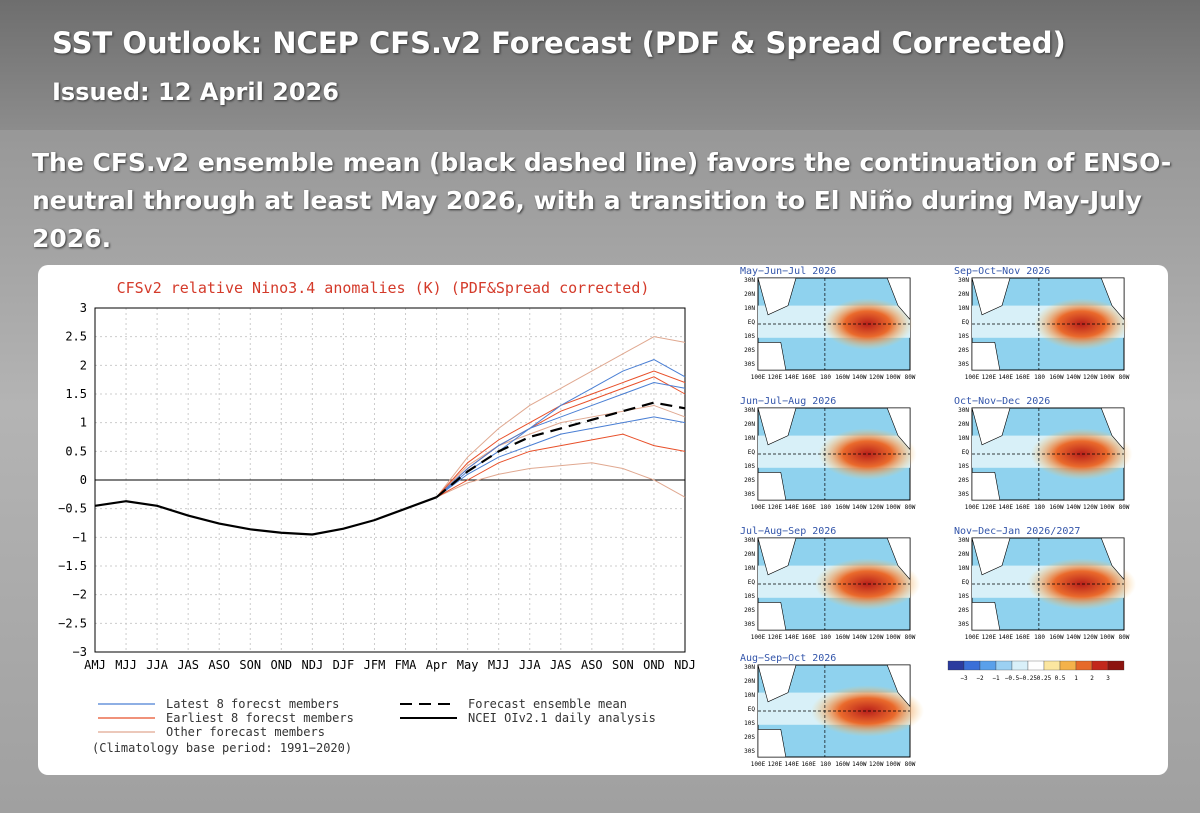 The height and width of the screenshot is (813, 1200). What do you see at coordinates (996, 678) in the screenshot?
I see `colorbar-label: −1` at bounding box center [996, 678].